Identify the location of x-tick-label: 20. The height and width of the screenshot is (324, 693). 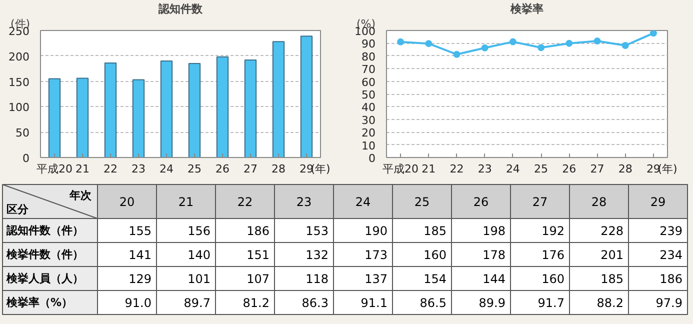
(127, 202).